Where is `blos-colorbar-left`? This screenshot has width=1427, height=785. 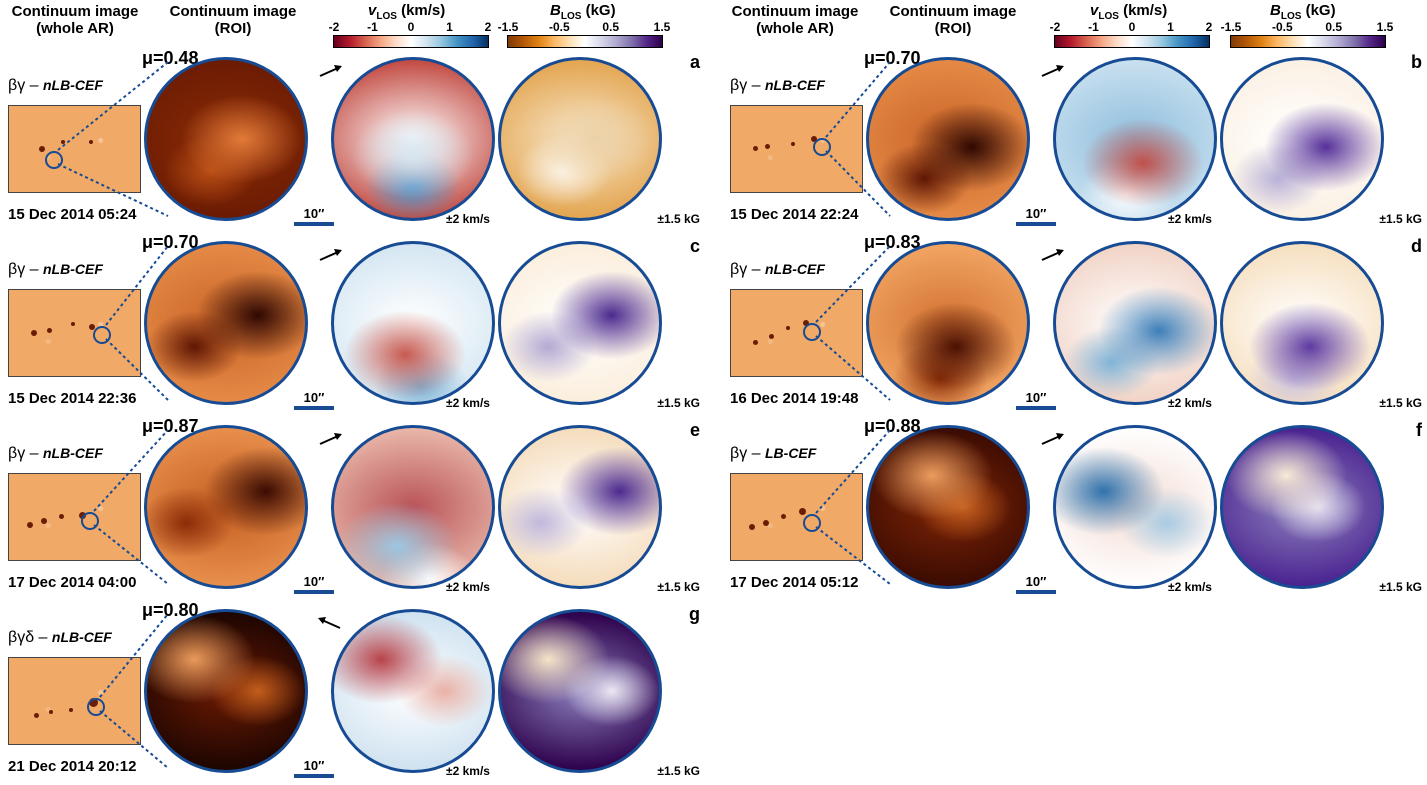
blos-colorbar-left is located at coordinates (585, 41).